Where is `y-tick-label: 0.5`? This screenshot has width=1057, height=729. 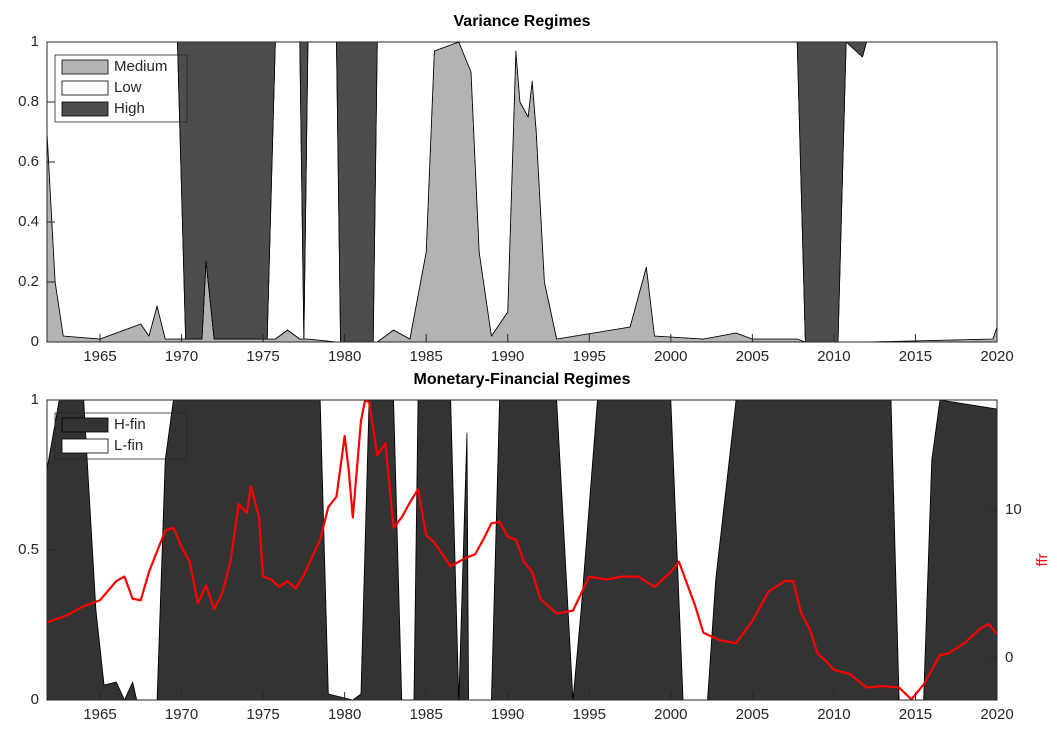
y-tick-label: 0.5 is located at coordinates (28, 549).